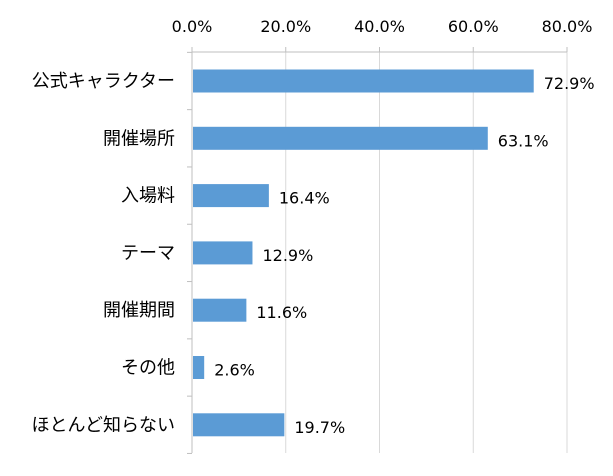 The image size is (613, 476). I want to click on data-label: 19.7%, so click(319, 427).